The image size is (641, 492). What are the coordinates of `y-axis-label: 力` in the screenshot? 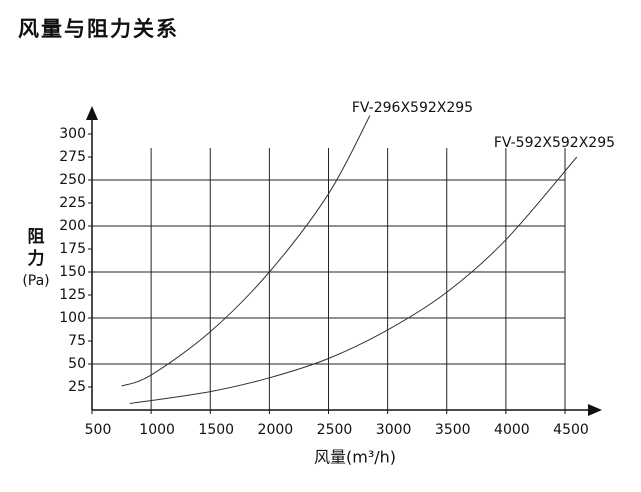 It's located at (36, 258).